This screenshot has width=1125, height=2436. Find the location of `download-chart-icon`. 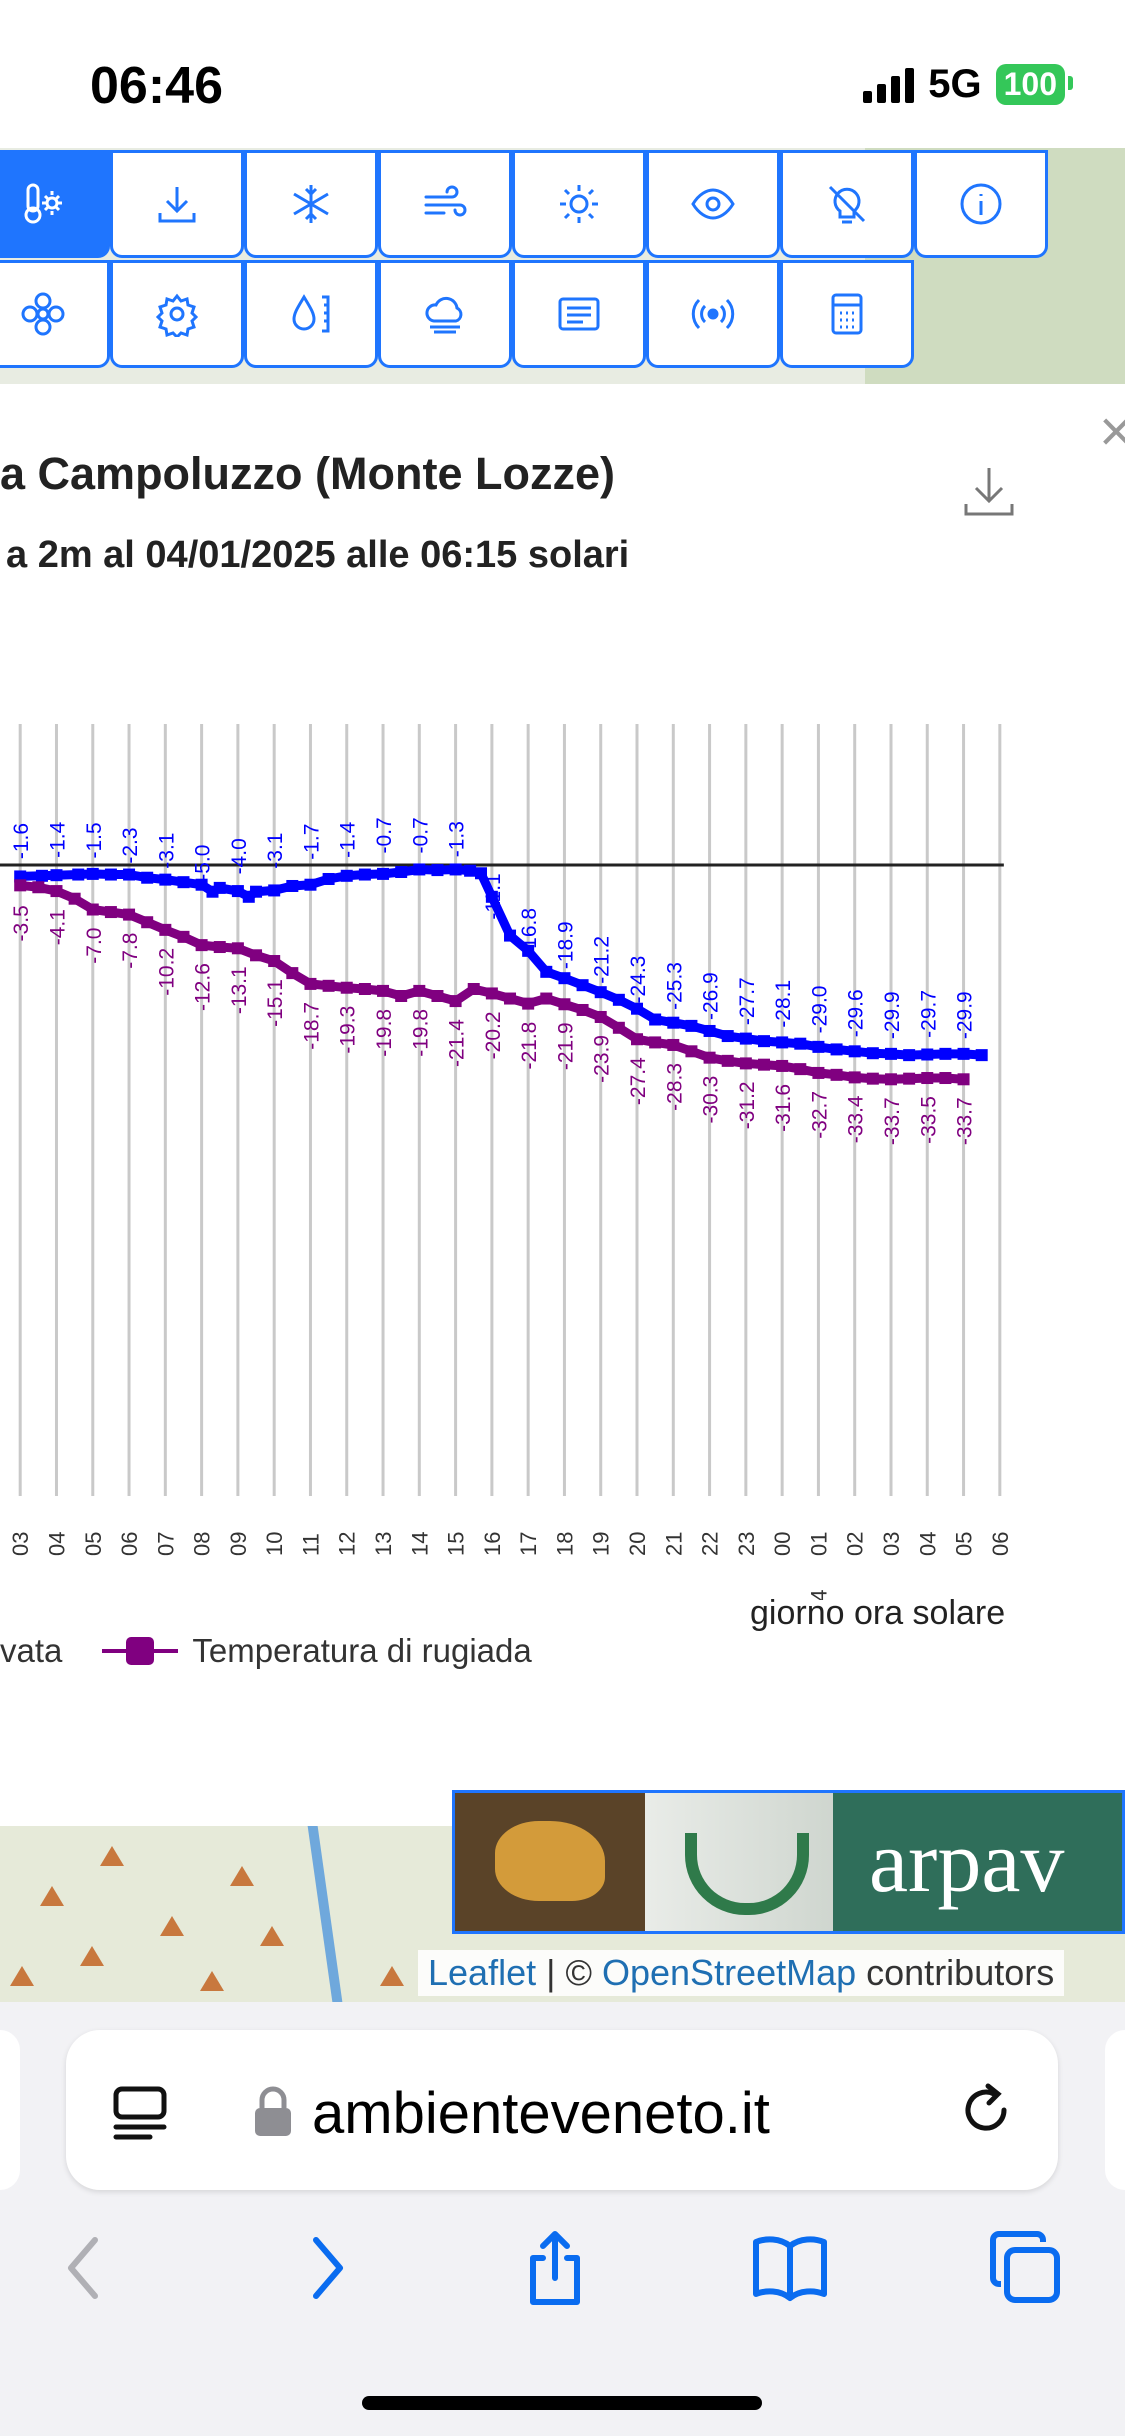

download-chart-icon is located at coordinates (989, 491).